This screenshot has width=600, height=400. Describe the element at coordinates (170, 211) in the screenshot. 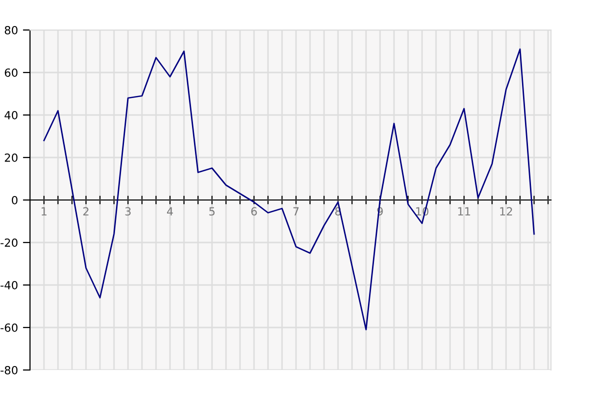

I see `x-tick-label: 4` at that location.